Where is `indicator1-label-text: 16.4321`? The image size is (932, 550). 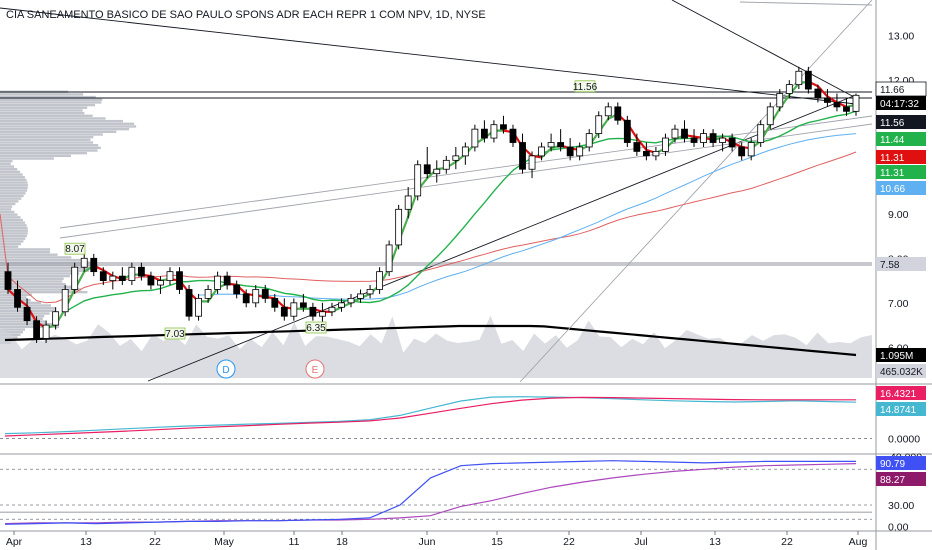 indicator1-label-text: 16.4321 is located at coordinates (898, 394).